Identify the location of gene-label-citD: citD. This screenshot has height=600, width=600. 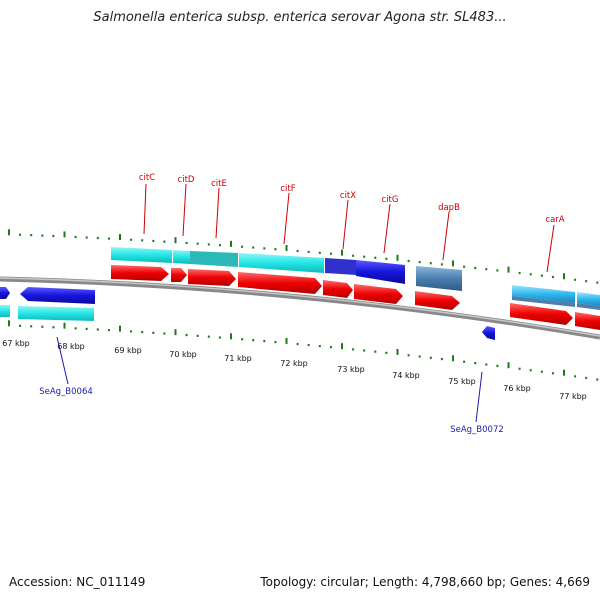
(186, 180).